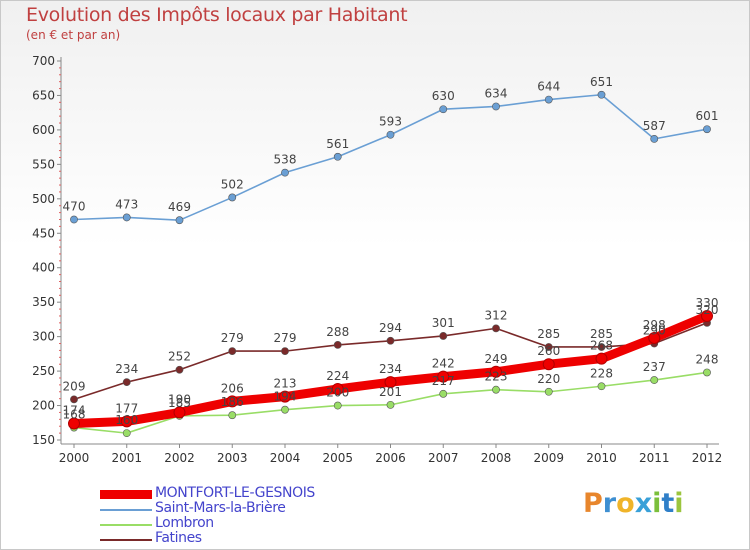 Image resolution: width=750 pixels, height=550 pixels. Describe the element at coordinates (285, 160) in the screenshot. I see `data-label-saint-mars-la-bri-re: 538` at that location.